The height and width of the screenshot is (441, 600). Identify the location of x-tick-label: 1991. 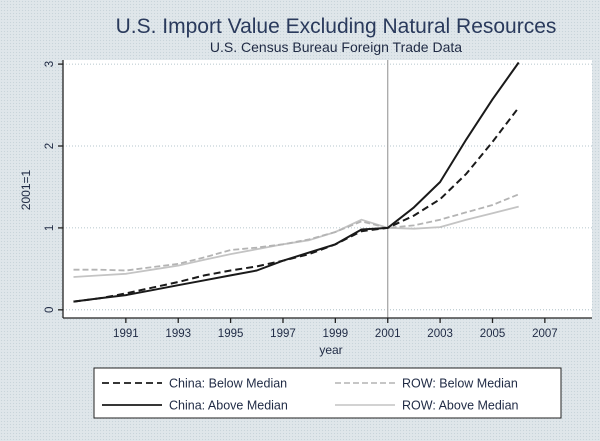
(126, 334).